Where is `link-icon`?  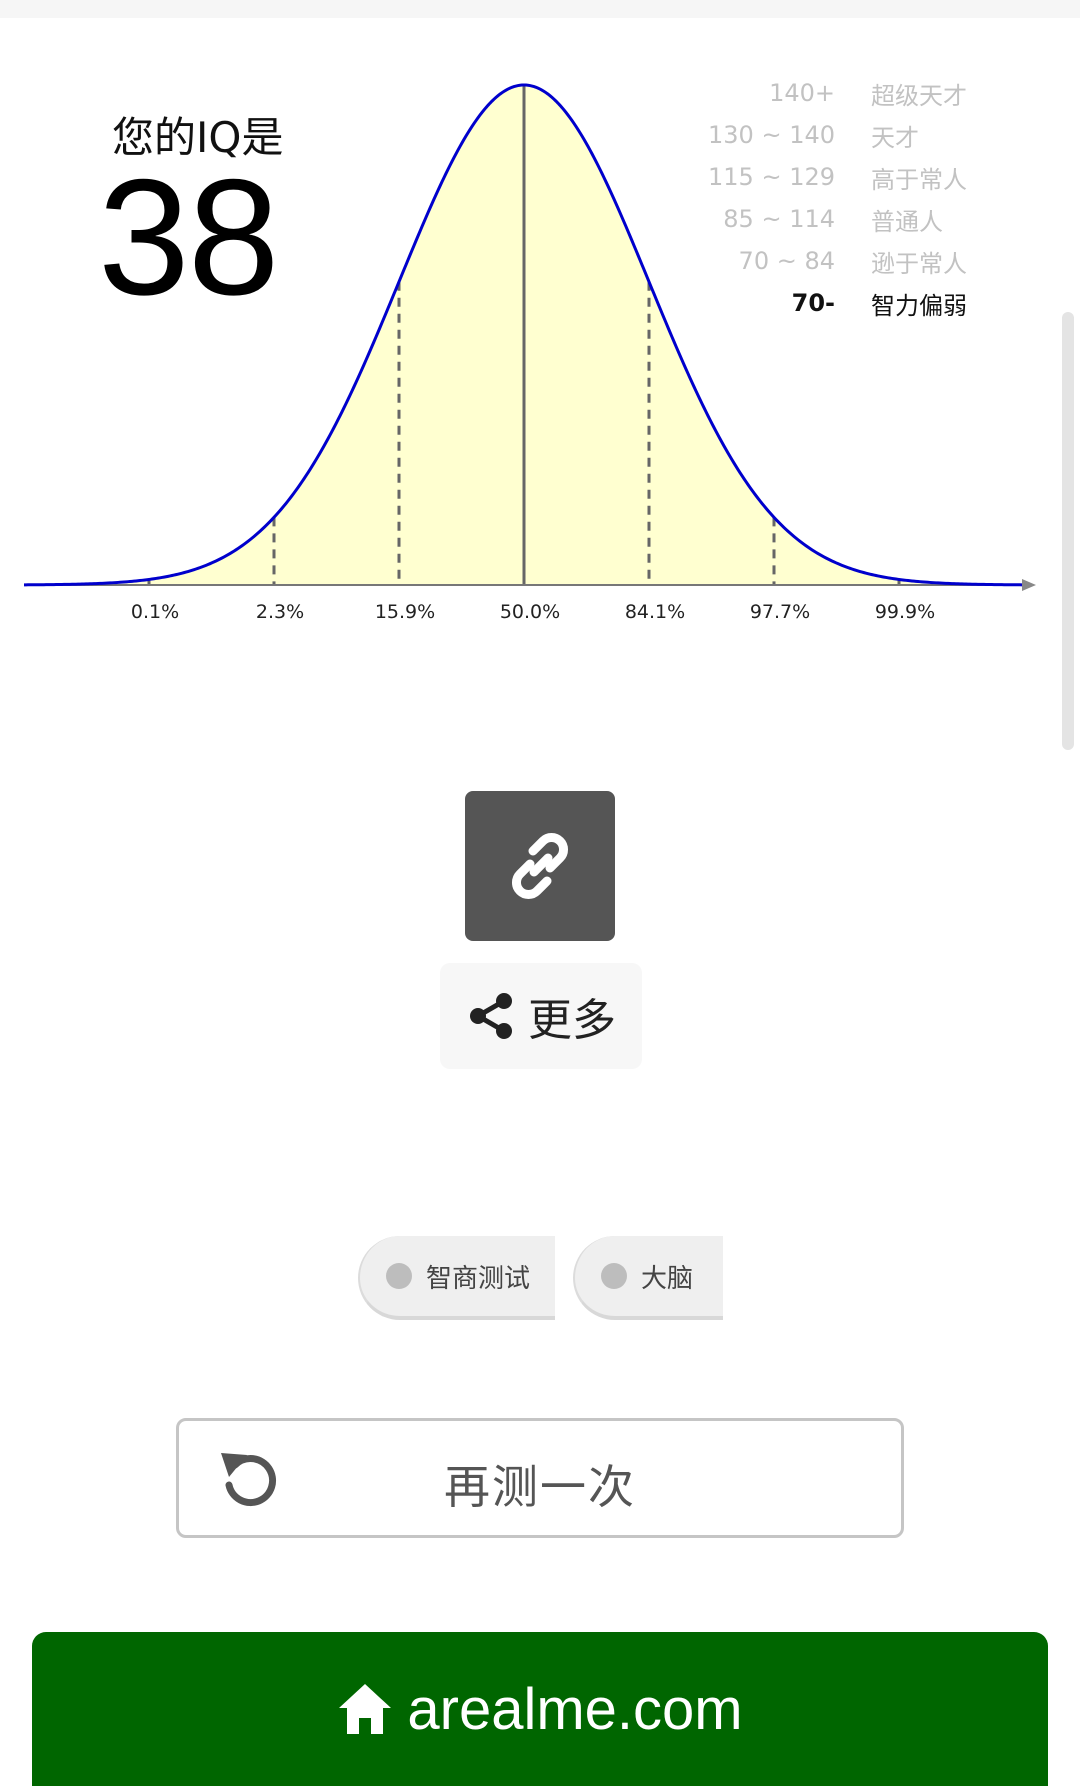 link-icon is located at coordinates (540, 866).